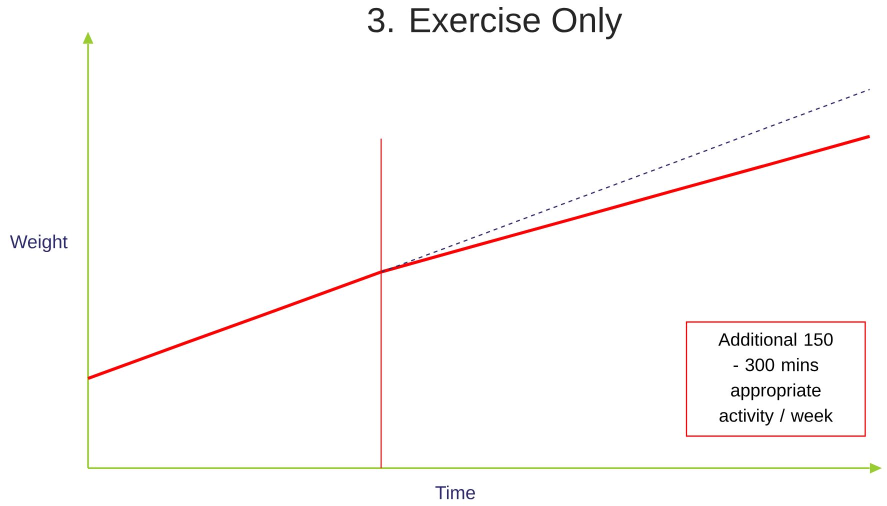 Image resolution: width=887 pixels, height=506 pixels. I want to click on x-axis-title: Time, so click(455, 493).